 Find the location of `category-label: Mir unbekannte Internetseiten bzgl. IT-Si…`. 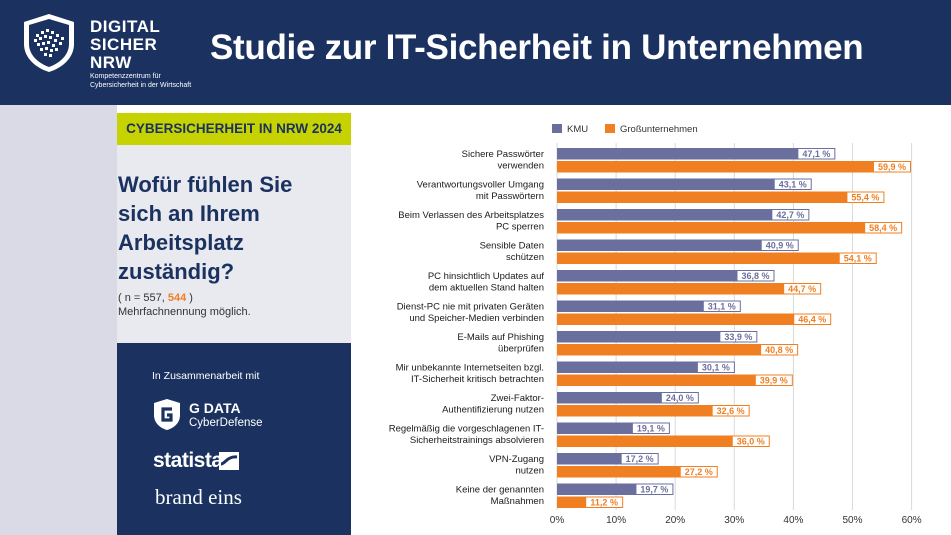

category-label: Mir unbekannte Internetseiten bzgl. IT-Si… is located at coordinates (470, 374).